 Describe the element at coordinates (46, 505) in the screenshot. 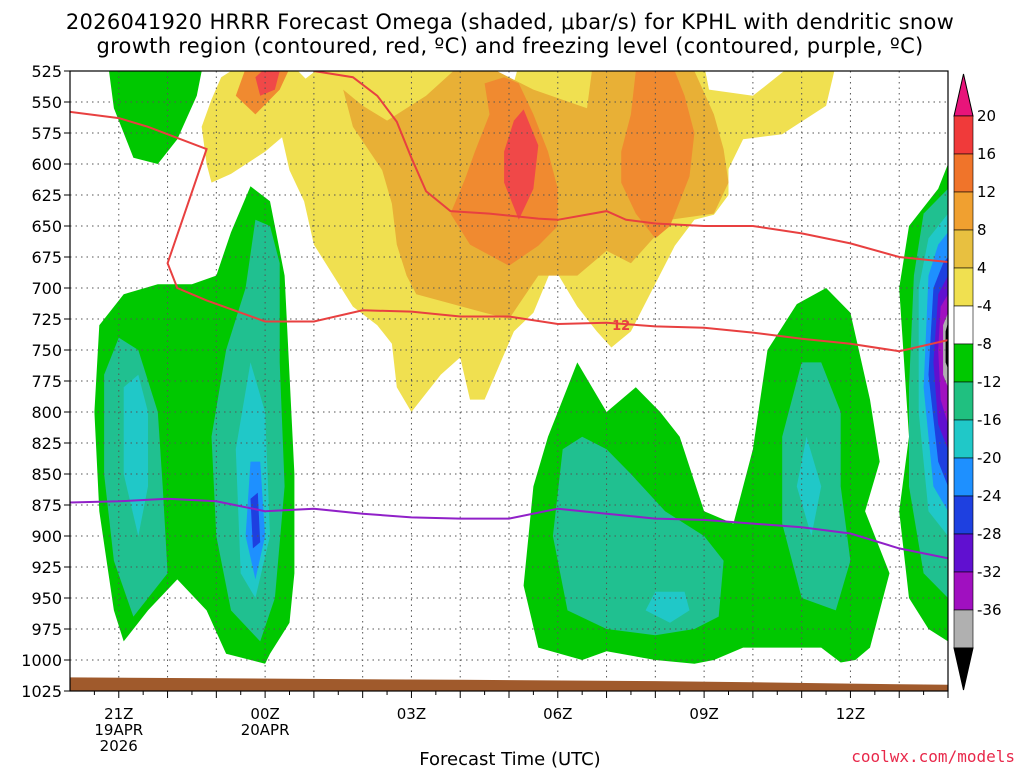

I see `y-tick-label: 875` at that location.